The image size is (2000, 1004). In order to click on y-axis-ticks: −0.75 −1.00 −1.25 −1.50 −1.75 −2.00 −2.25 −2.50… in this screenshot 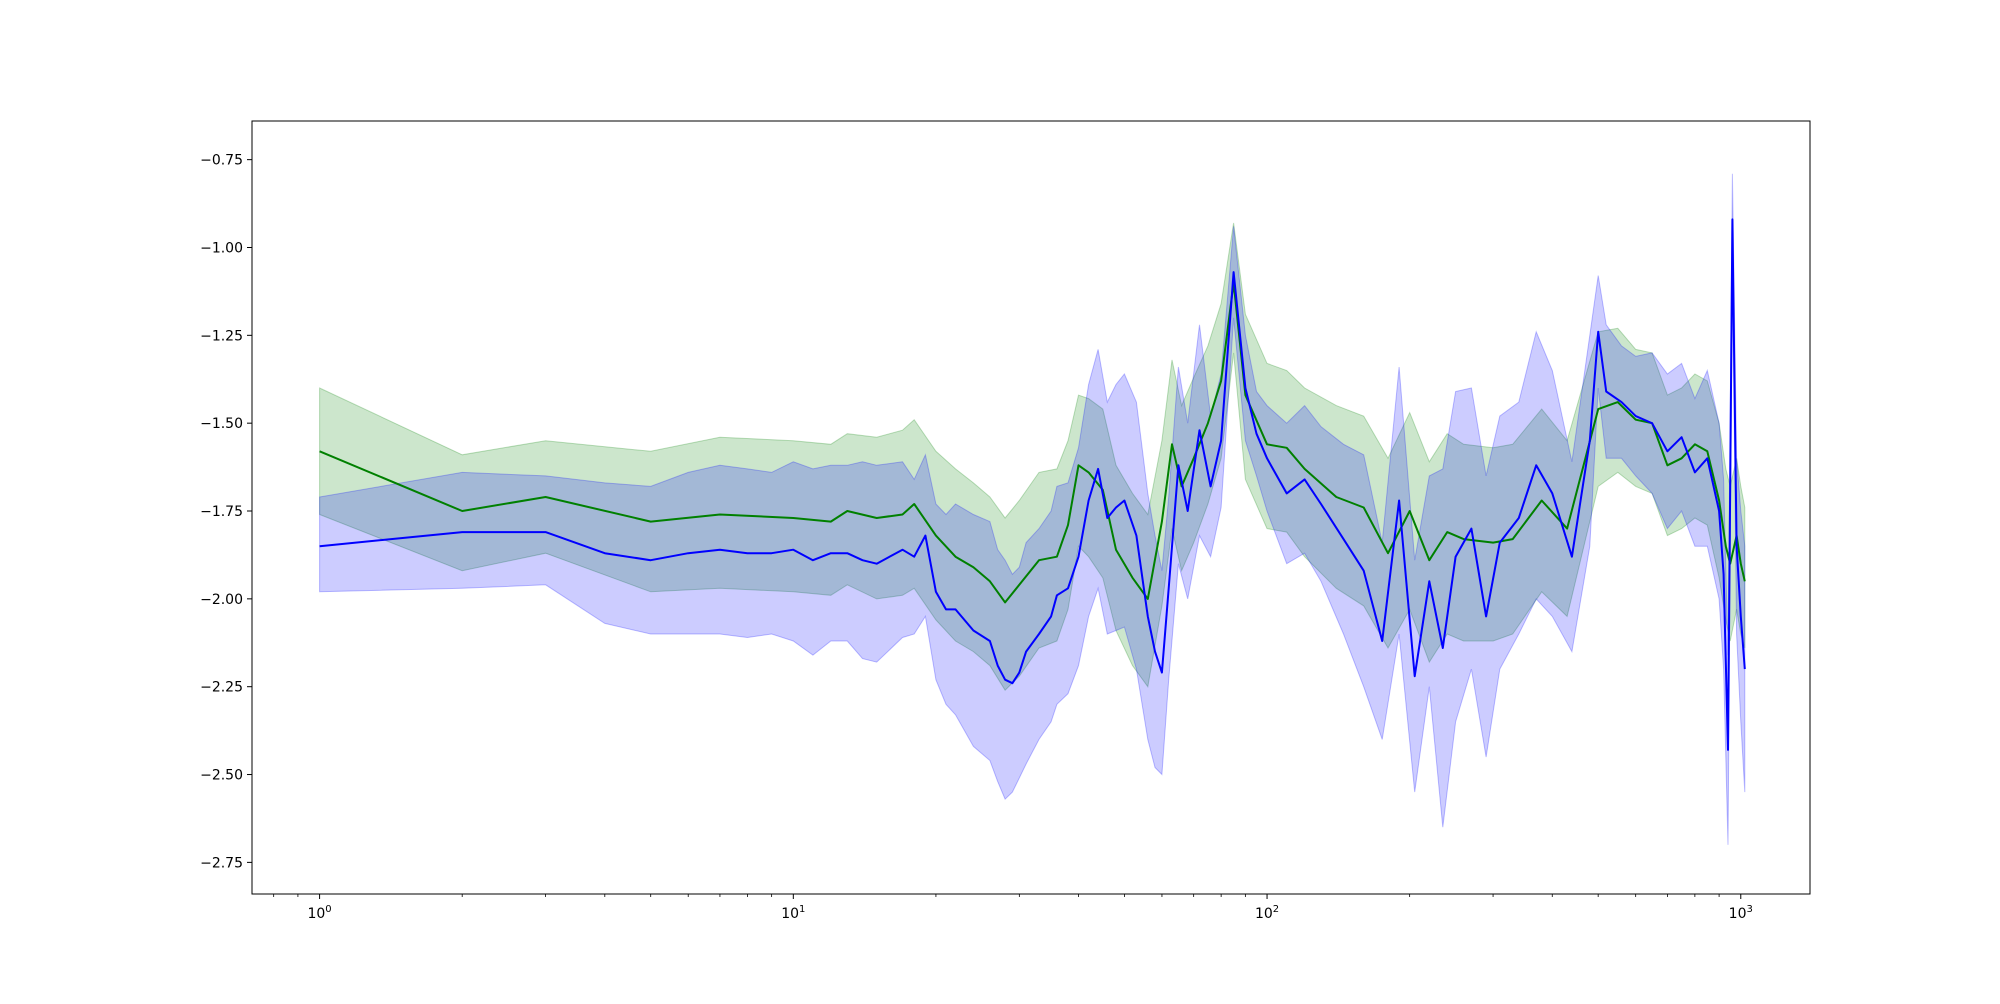, I will do `click(226, 512)`.